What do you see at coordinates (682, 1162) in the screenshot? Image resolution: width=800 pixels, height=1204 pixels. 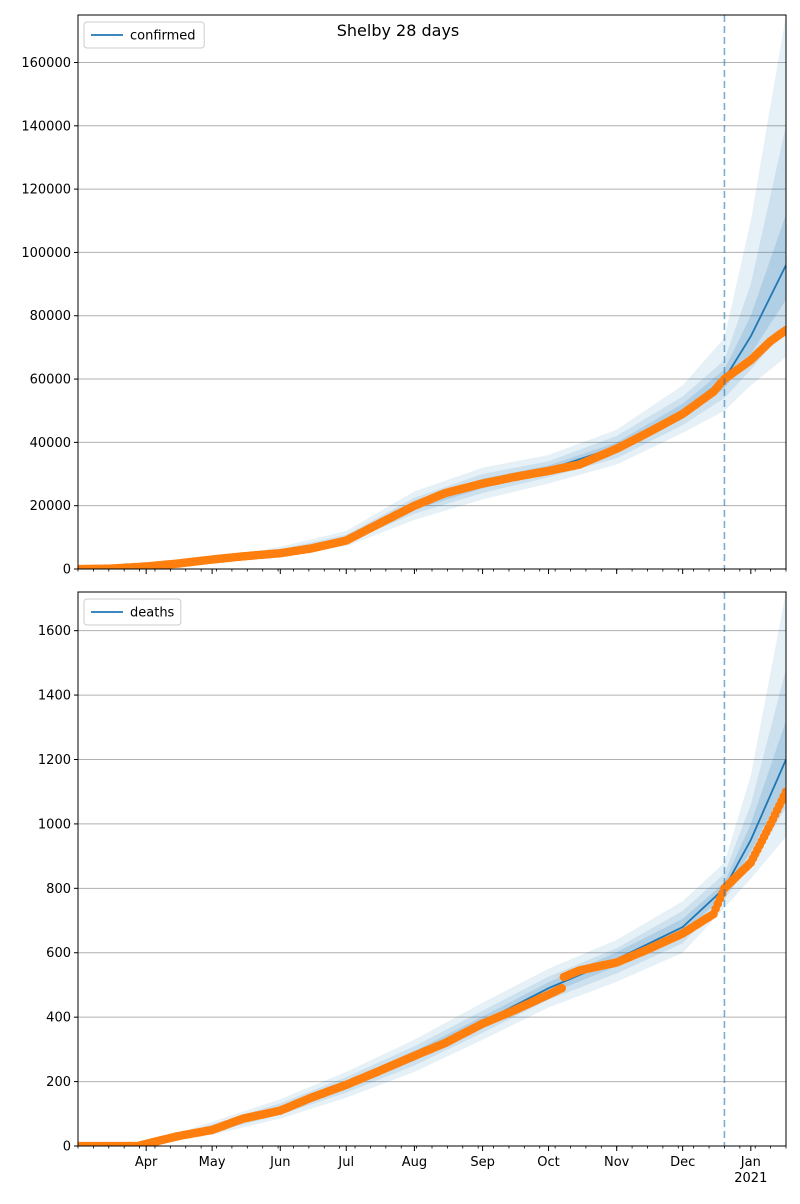 I see `x-tick-label-dec: Dec` at bounding box center [682, 1162].